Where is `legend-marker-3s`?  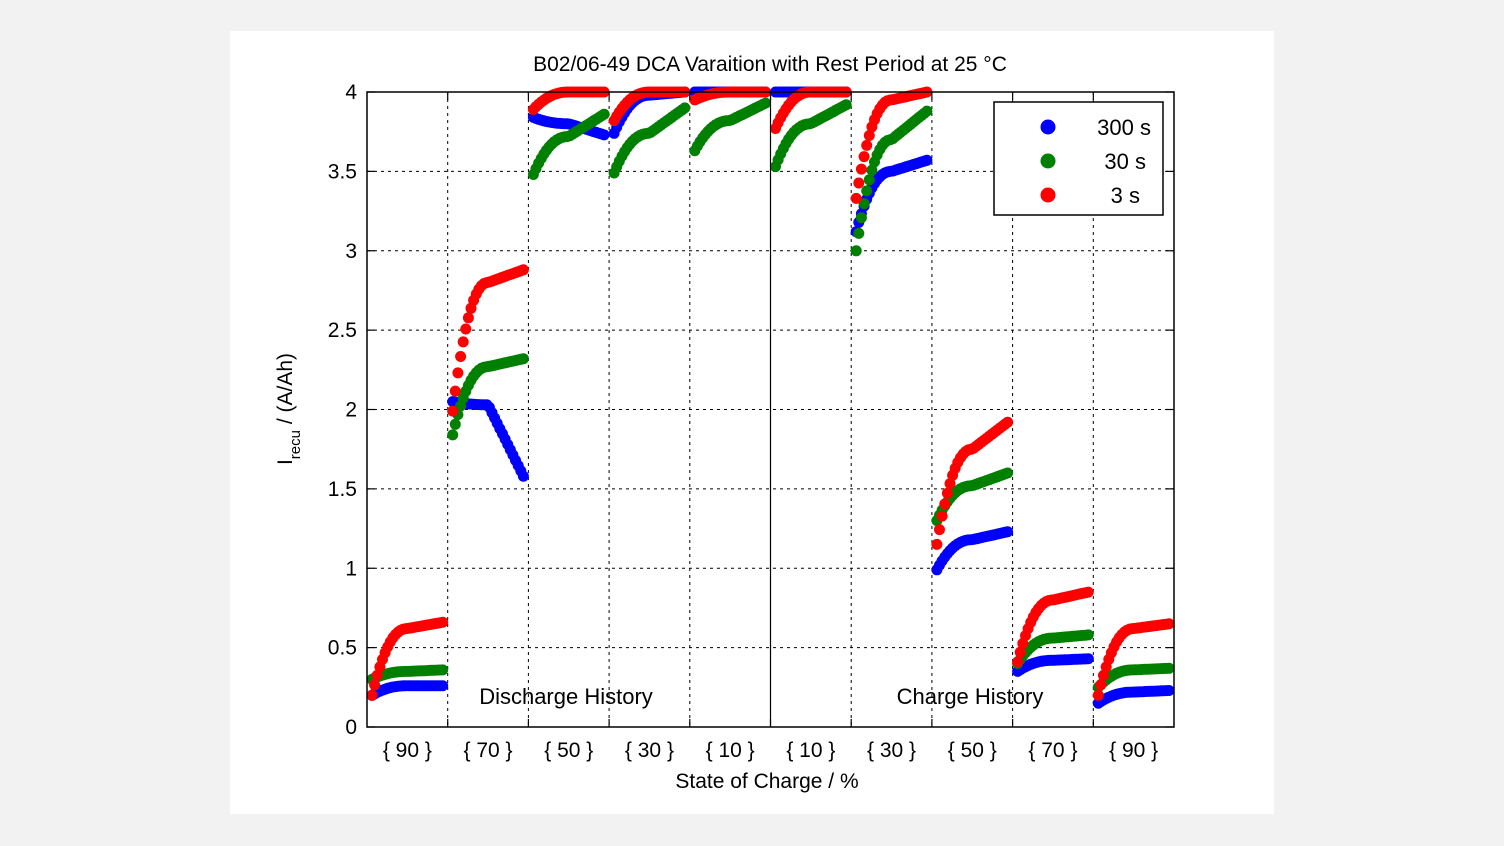
legend-marker-3s is located at coordinates (1048, 195).